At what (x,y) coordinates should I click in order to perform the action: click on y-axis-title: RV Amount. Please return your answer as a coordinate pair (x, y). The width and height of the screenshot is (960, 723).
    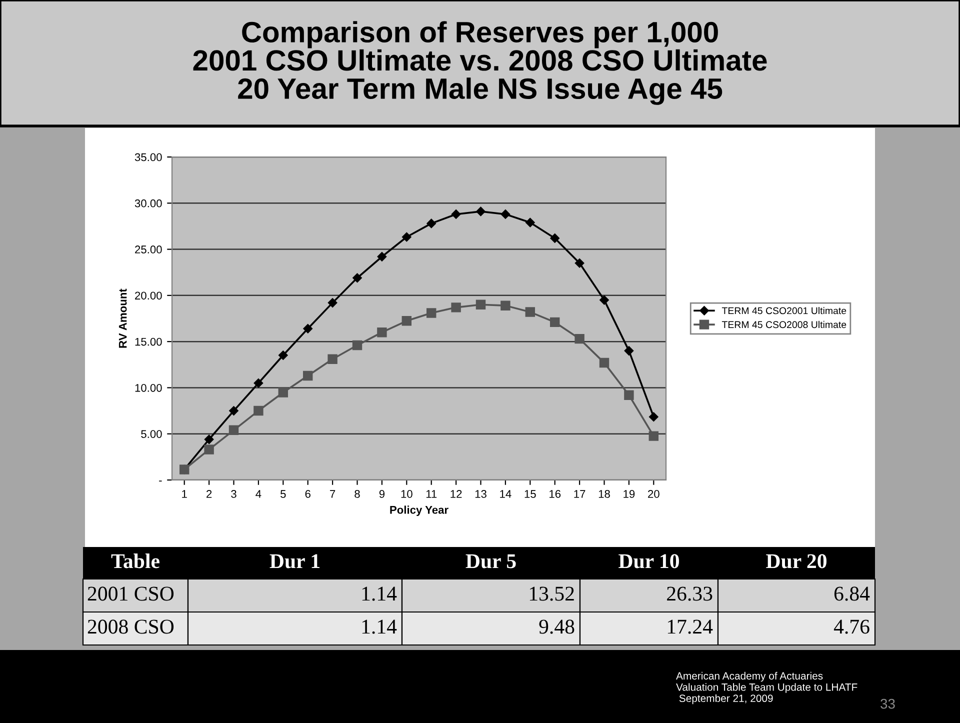
    Looking at the image, I should click on (122, 318).